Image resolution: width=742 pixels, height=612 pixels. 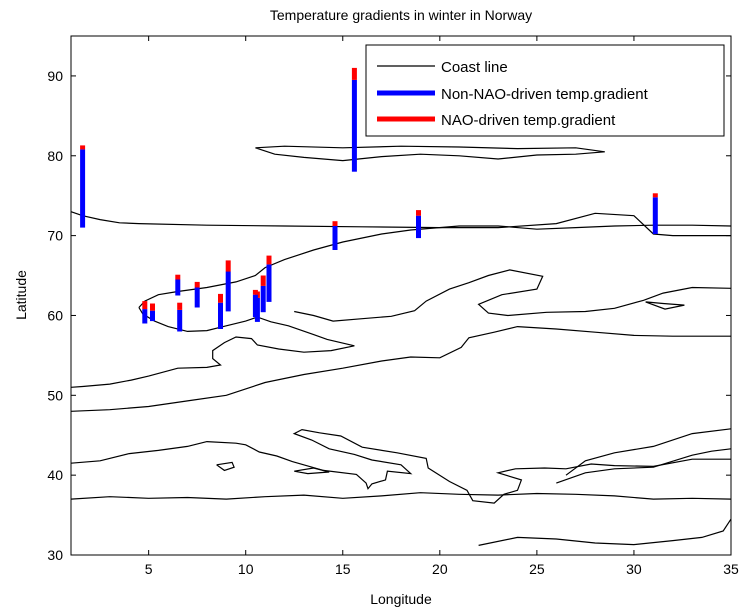 What do you see at coordinates (528, 120) in the screenshot?
I see `legend-label-nao: NAO-driven temp.gradient` at bounding box center [528, 120].